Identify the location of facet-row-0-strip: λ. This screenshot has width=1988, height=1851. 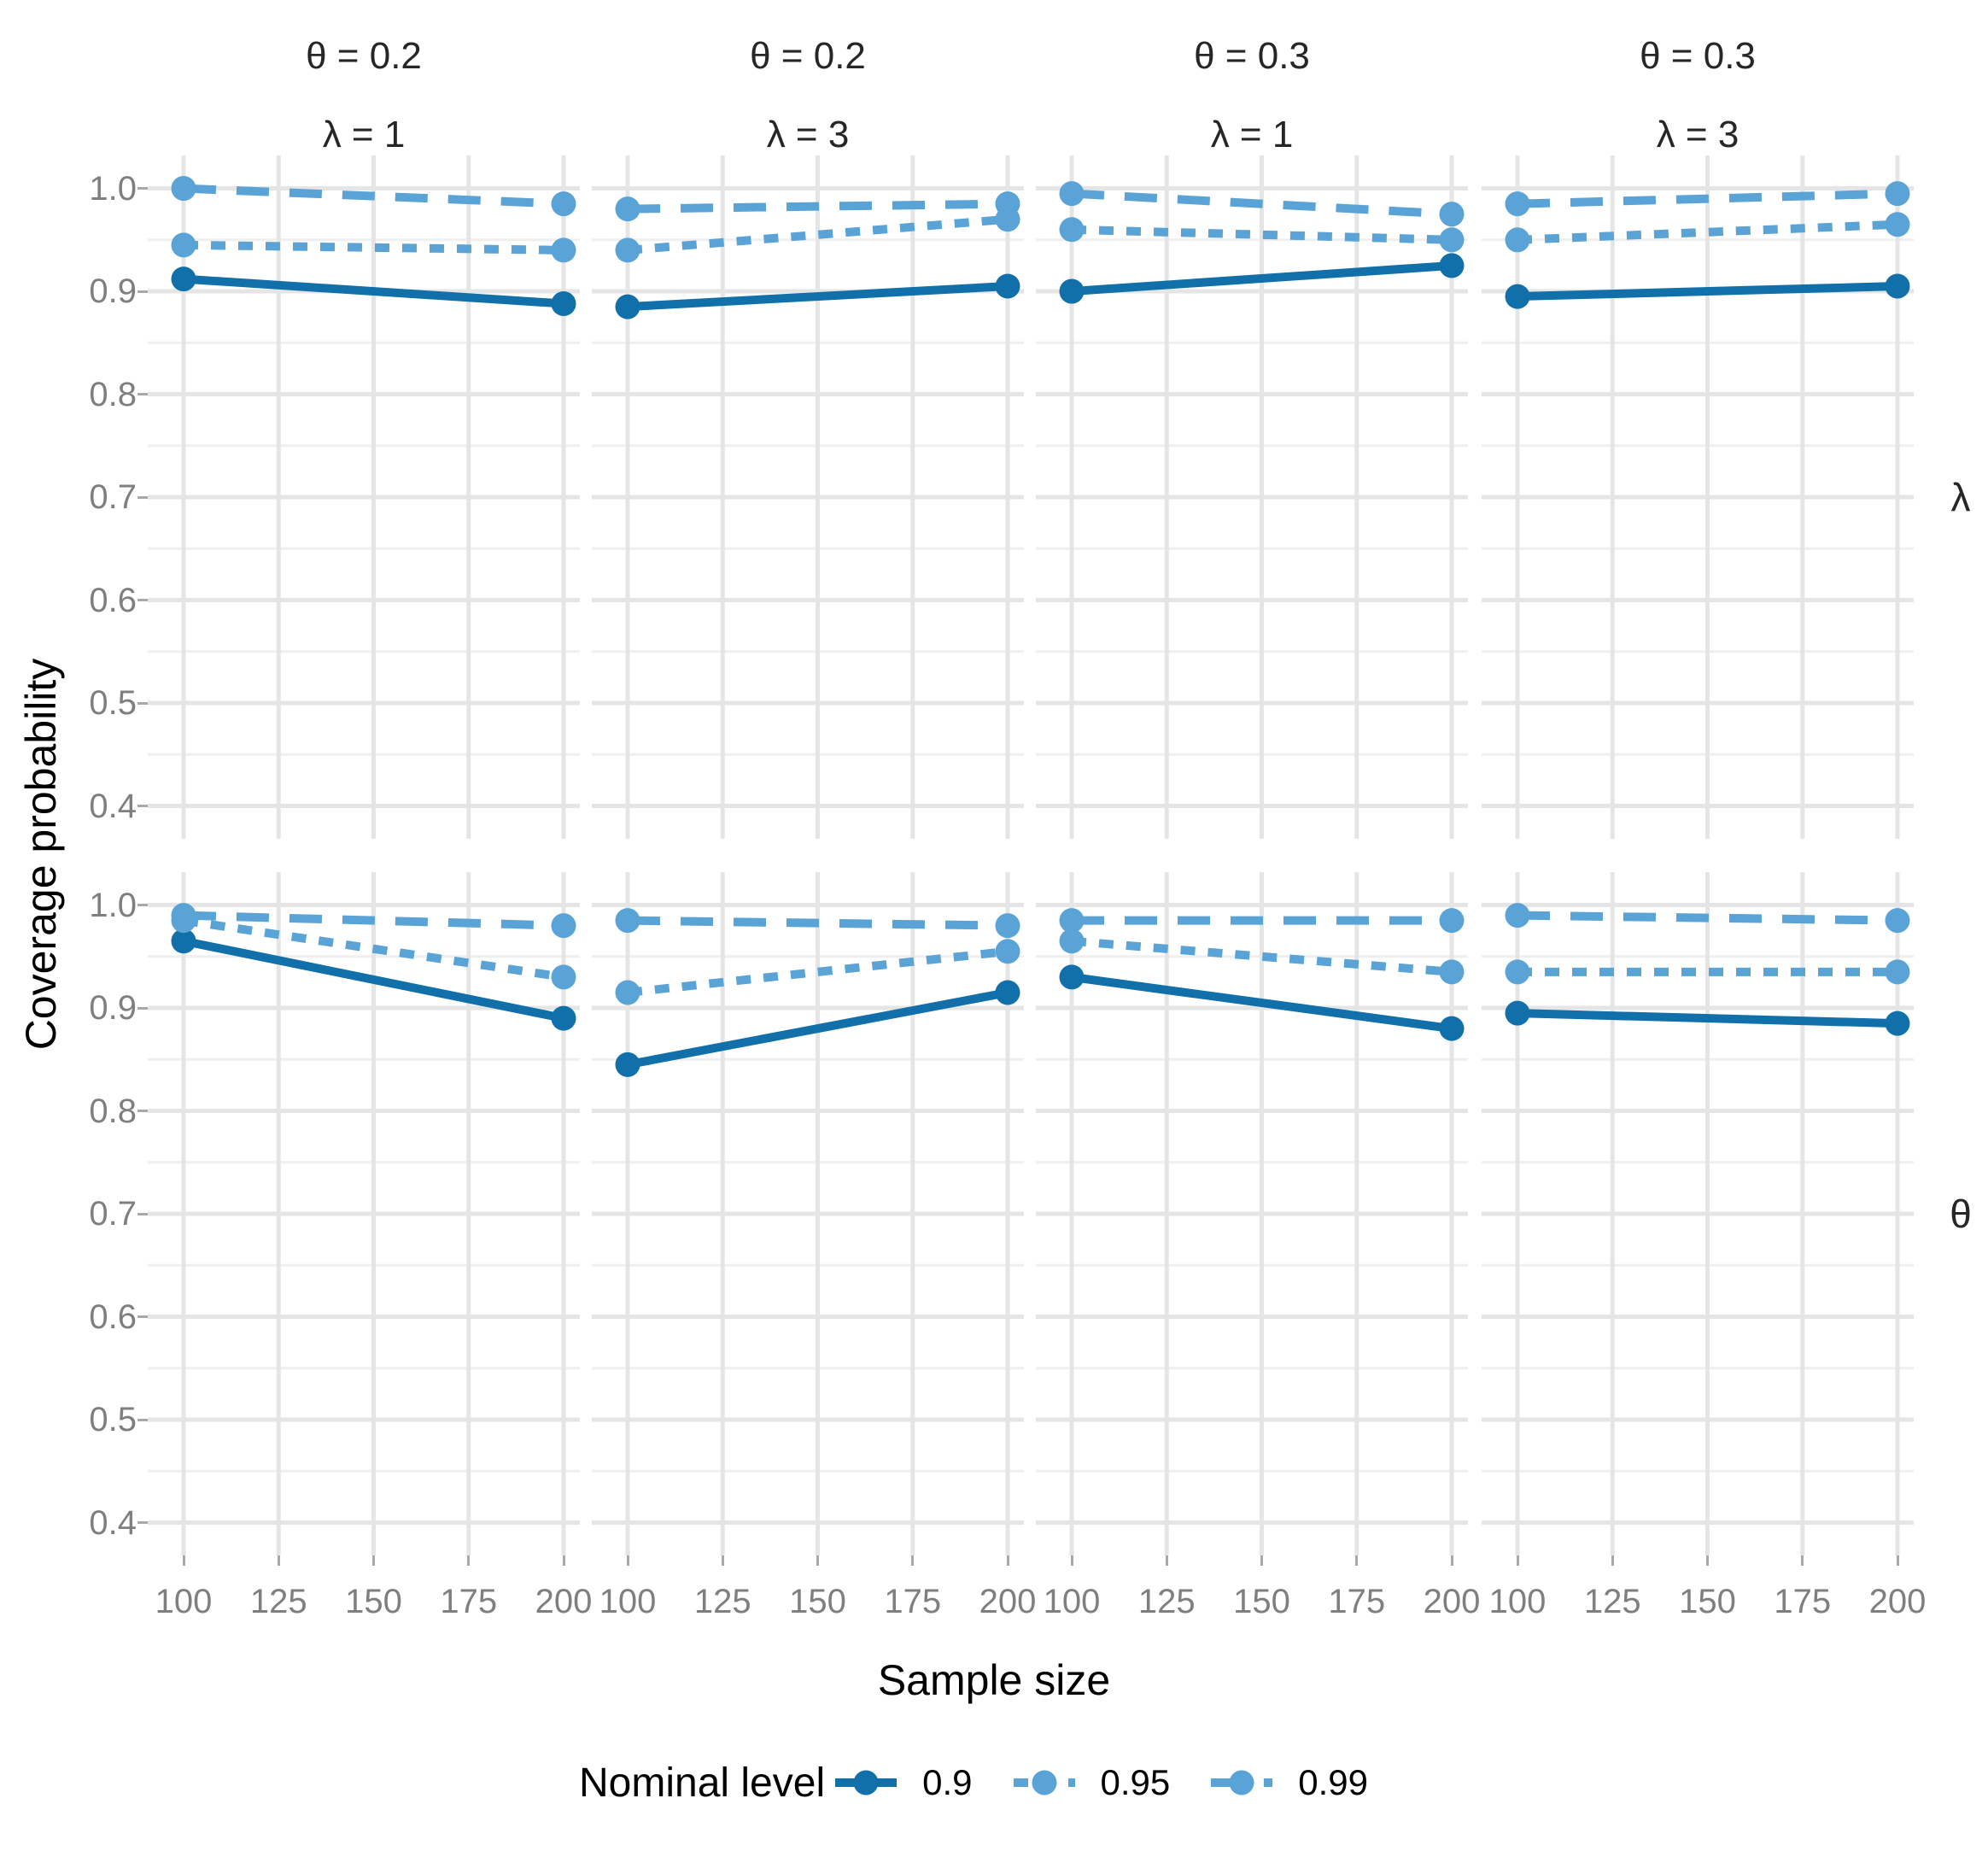
(1960, 497).